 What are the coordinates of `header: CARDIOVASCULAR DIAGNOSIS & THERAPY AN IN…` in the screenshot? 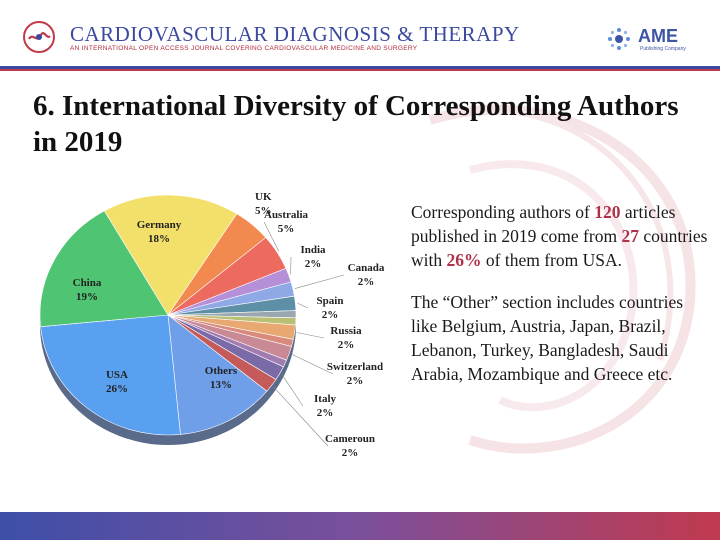 It's located at (360, 33).